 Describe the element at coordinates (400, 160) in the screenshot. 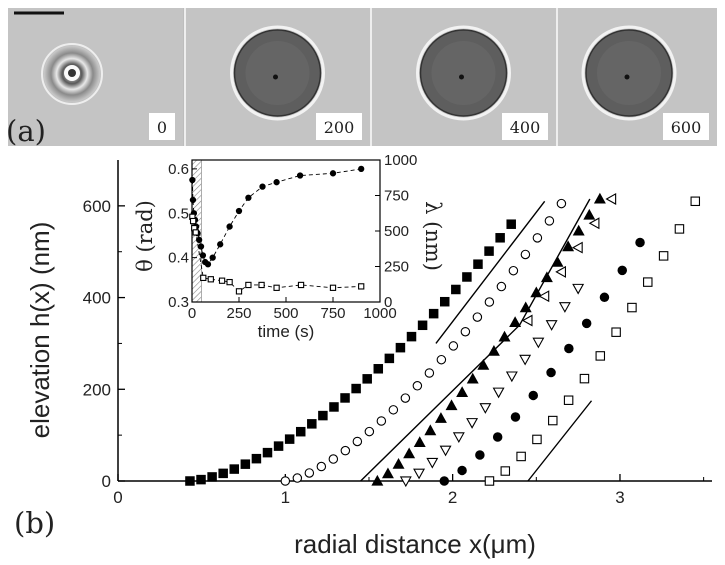

I see `inset-y2-tick-label: 1000` at that location.